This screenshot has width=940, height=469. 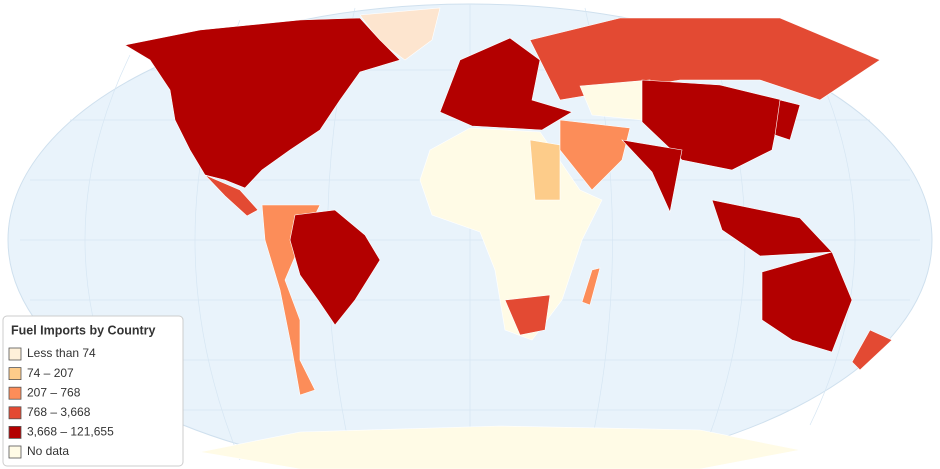 I want to click on legend-title: Fuel Imports by Country, so click(x=83, y=330).